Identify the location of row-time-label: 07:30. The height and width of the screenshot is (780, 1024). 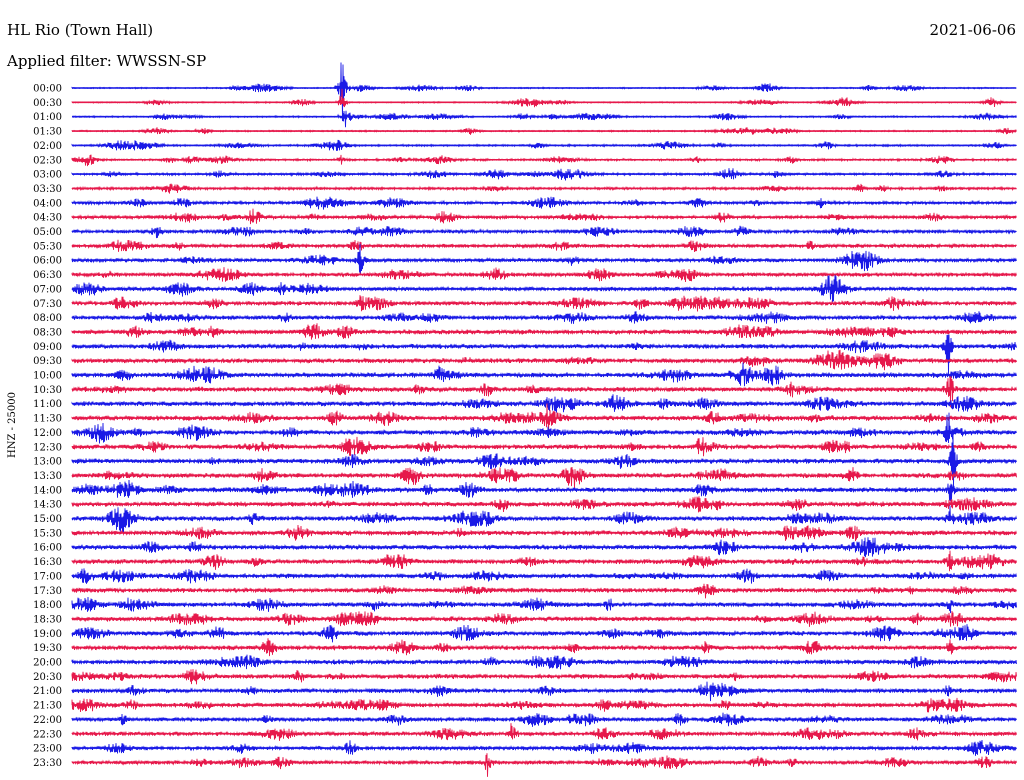
(47, 304).